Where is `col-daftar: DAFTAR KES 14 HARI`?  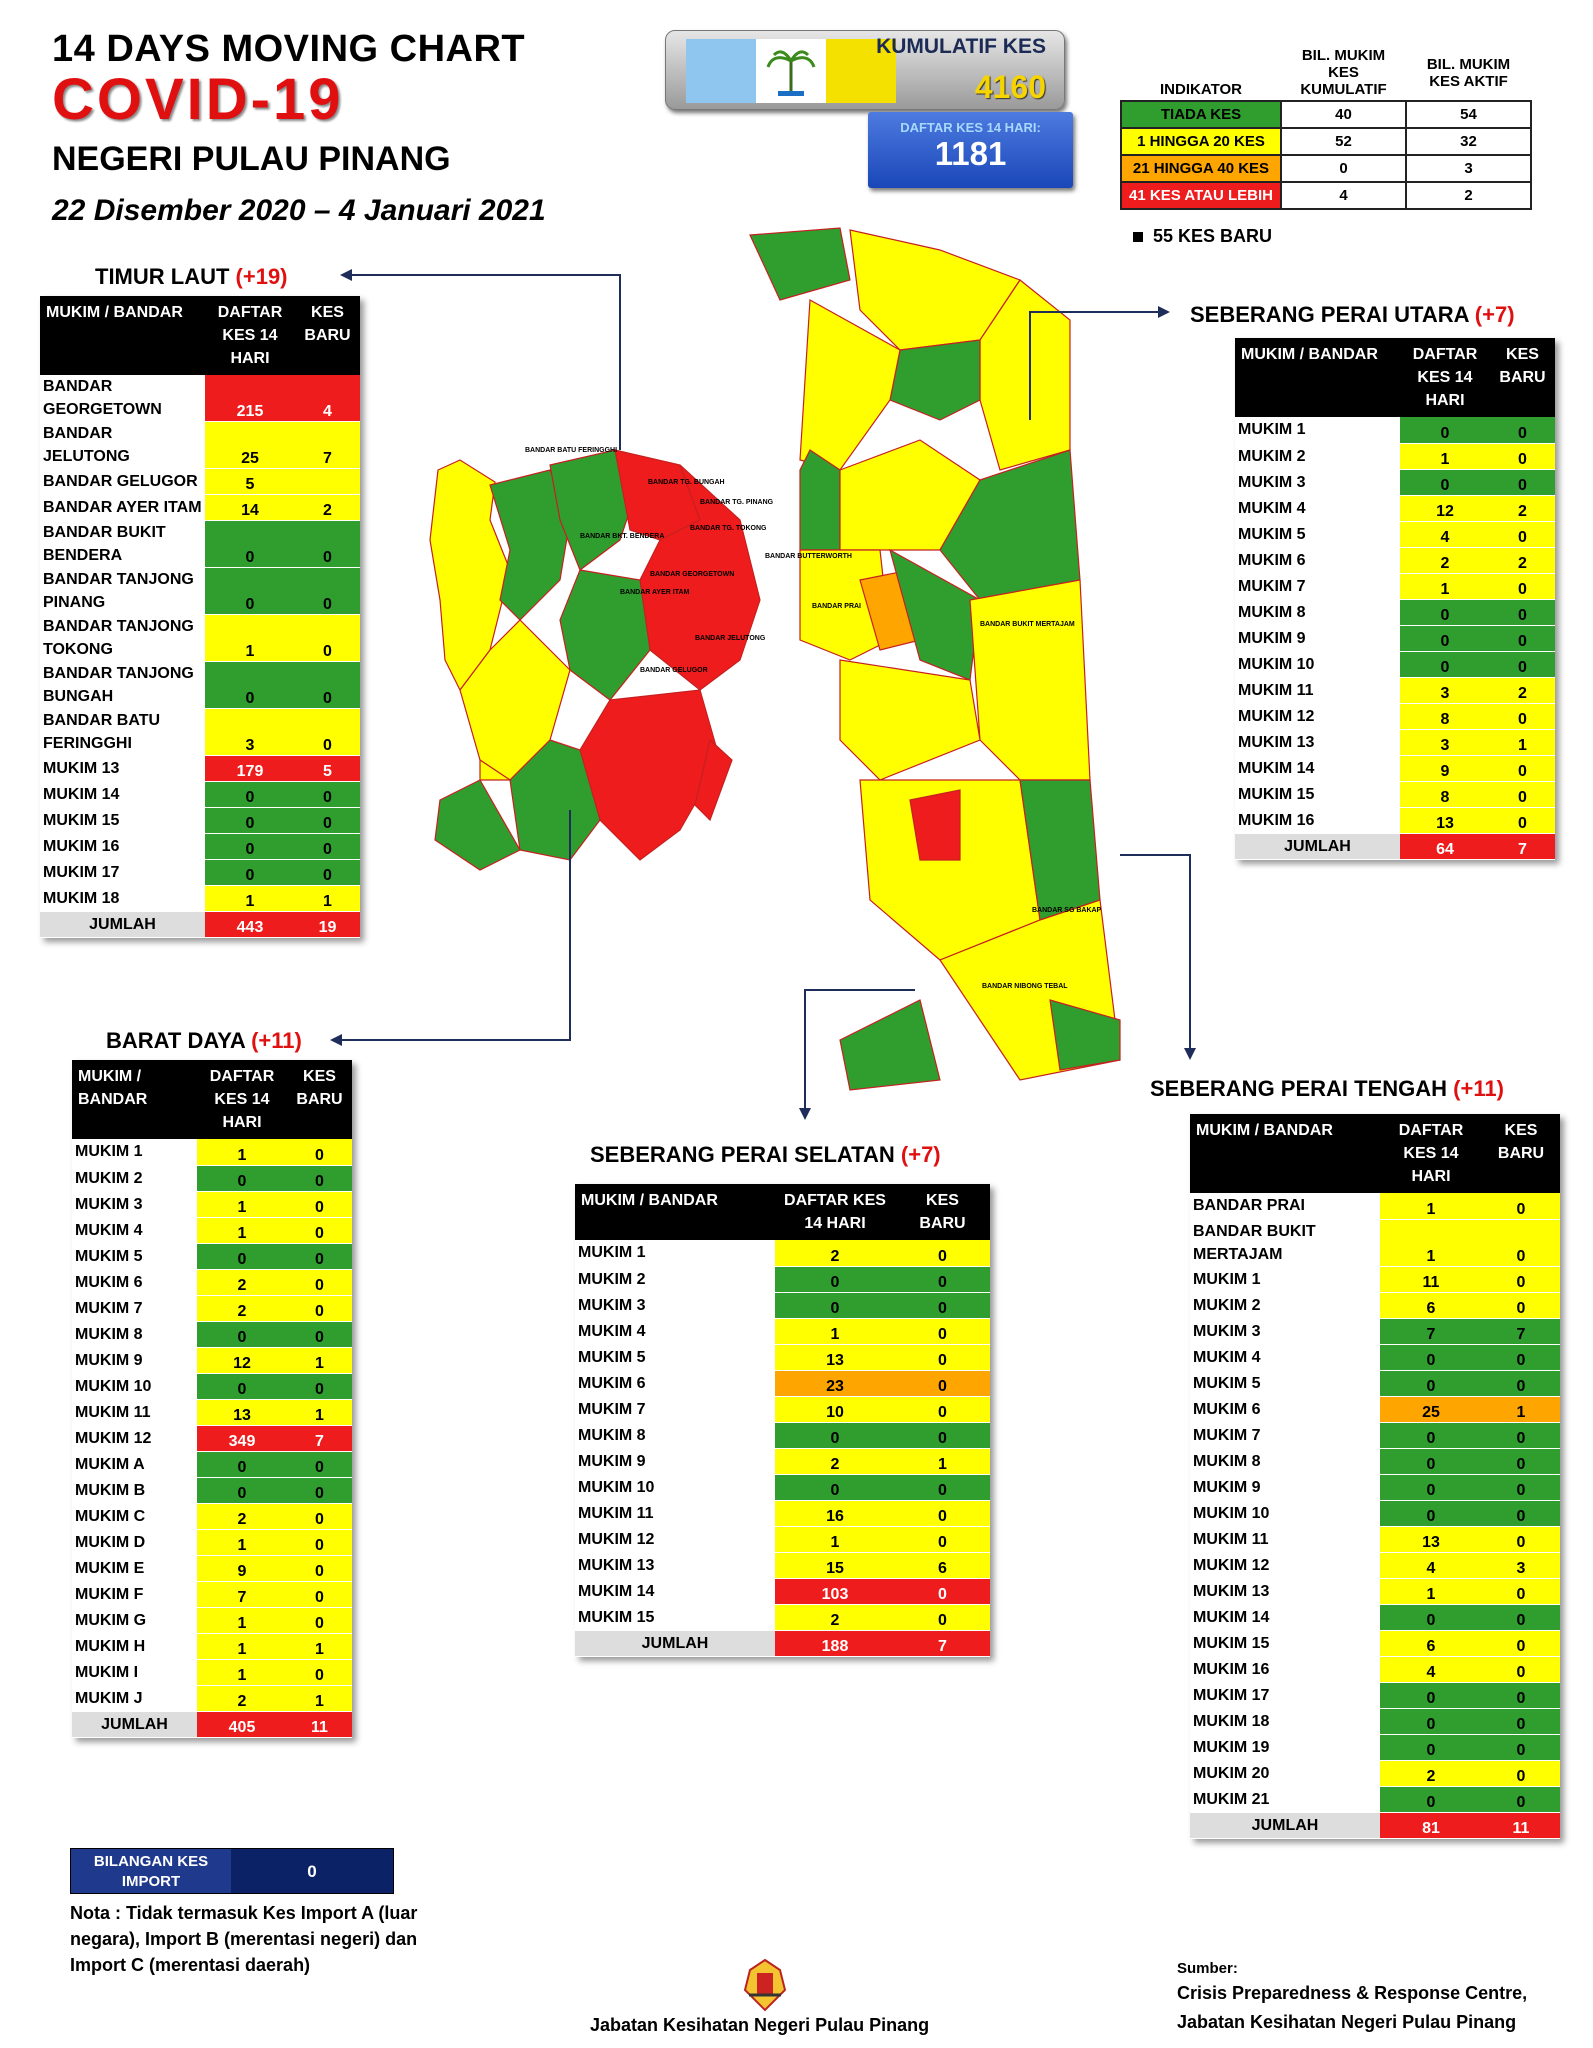 col-daftar: DAFTAR KES 14 HARI is located at coordinates (1445, 377).